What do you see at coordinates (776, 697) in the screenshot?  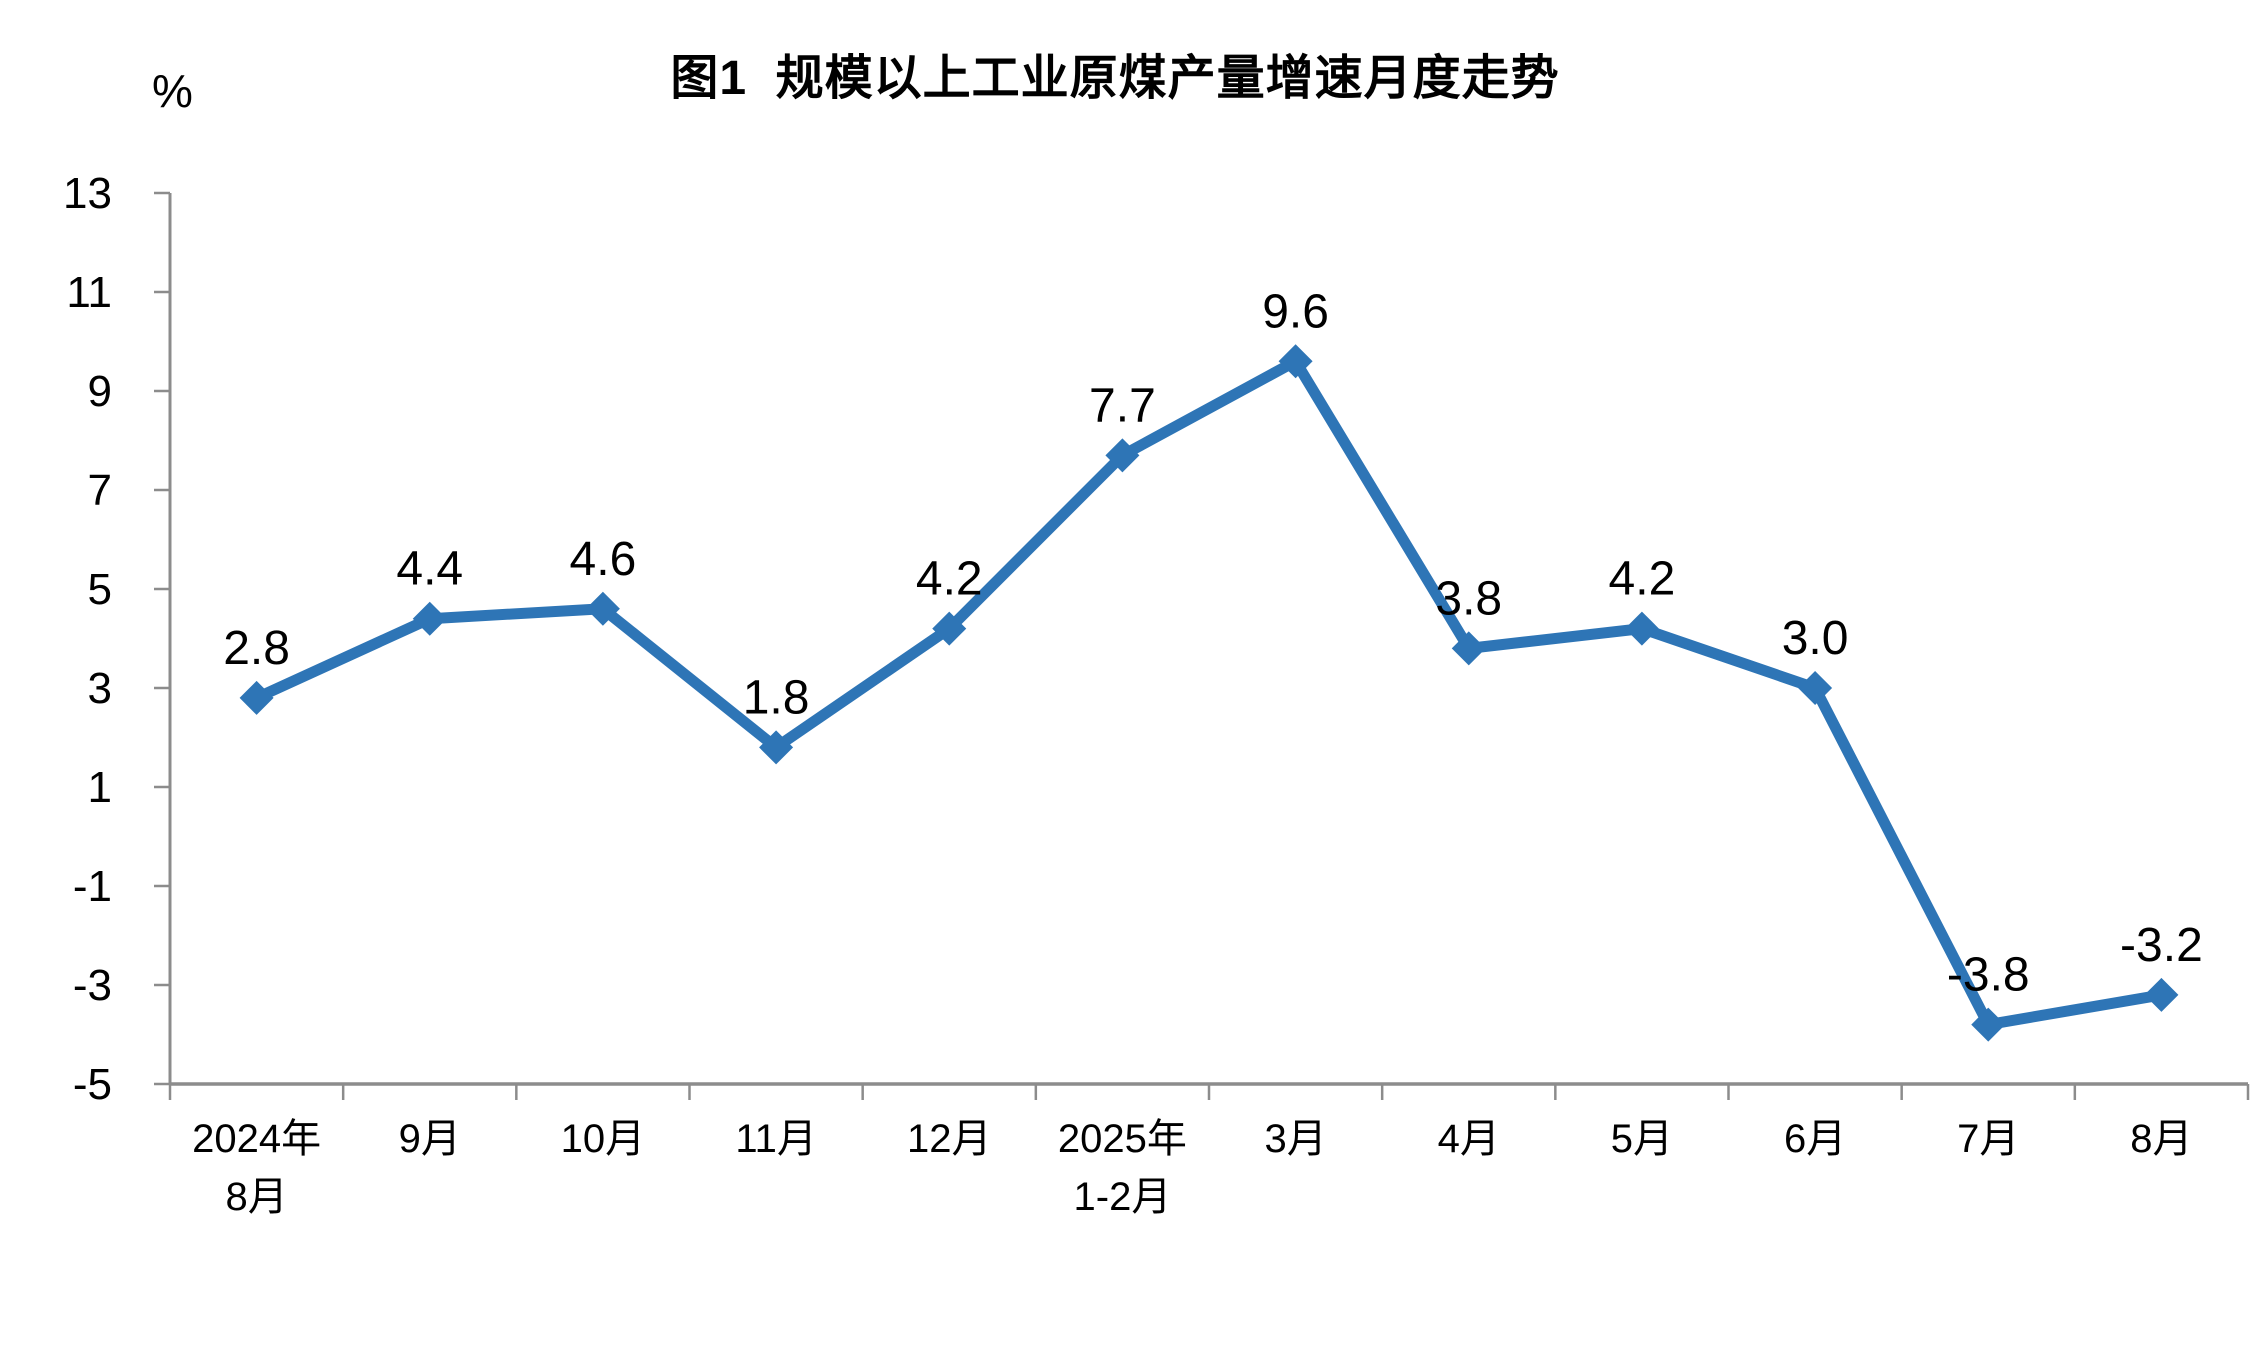 I see `data-label: 1.8` at bounding box center [776, 697].